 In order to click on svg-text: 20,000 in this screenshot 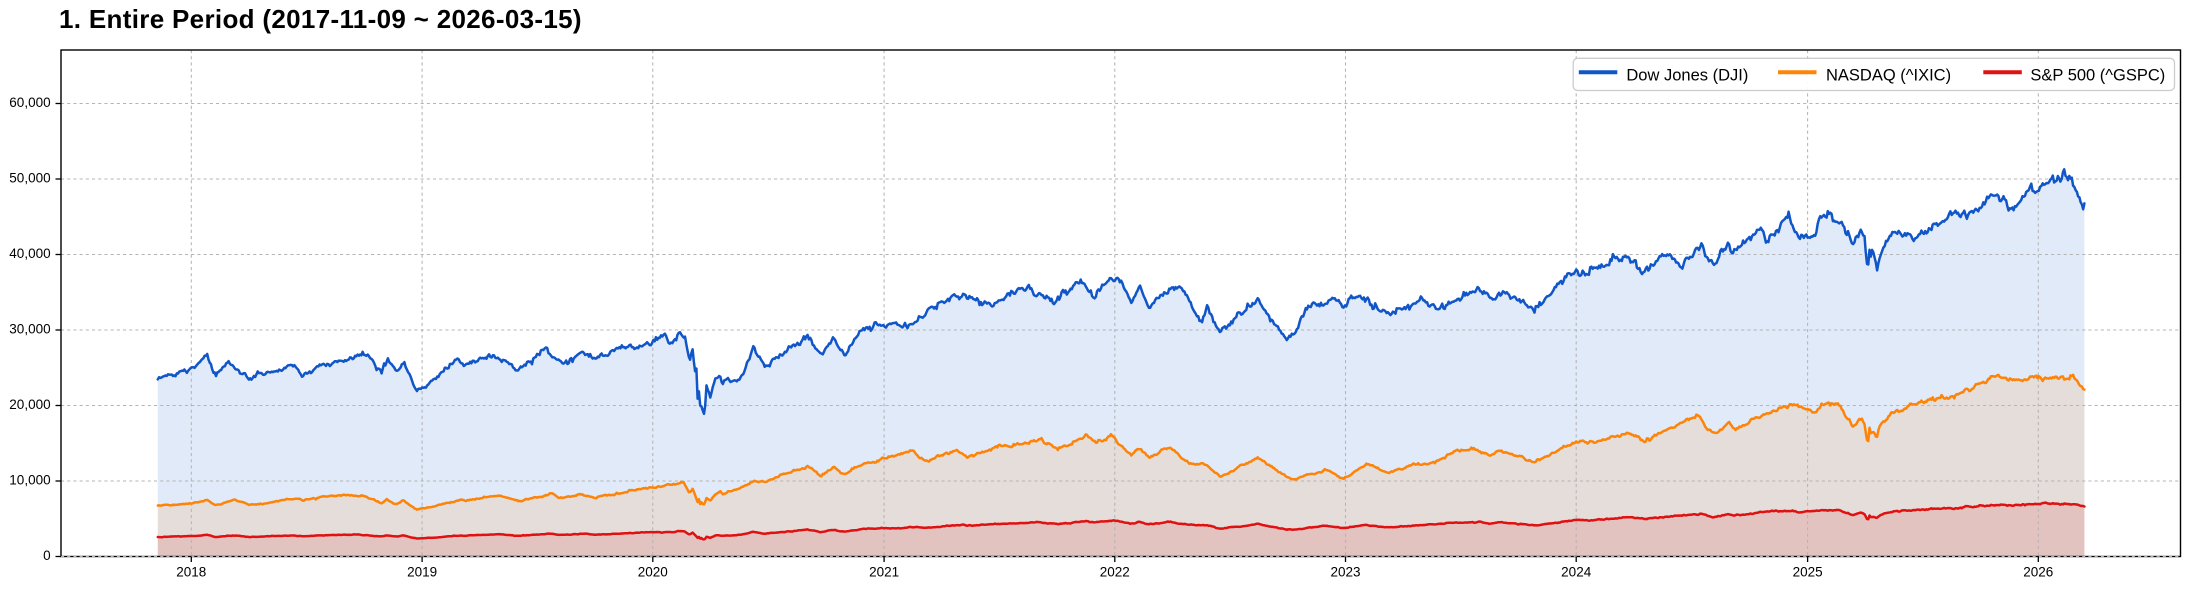, I will do `click(29, 404)`.